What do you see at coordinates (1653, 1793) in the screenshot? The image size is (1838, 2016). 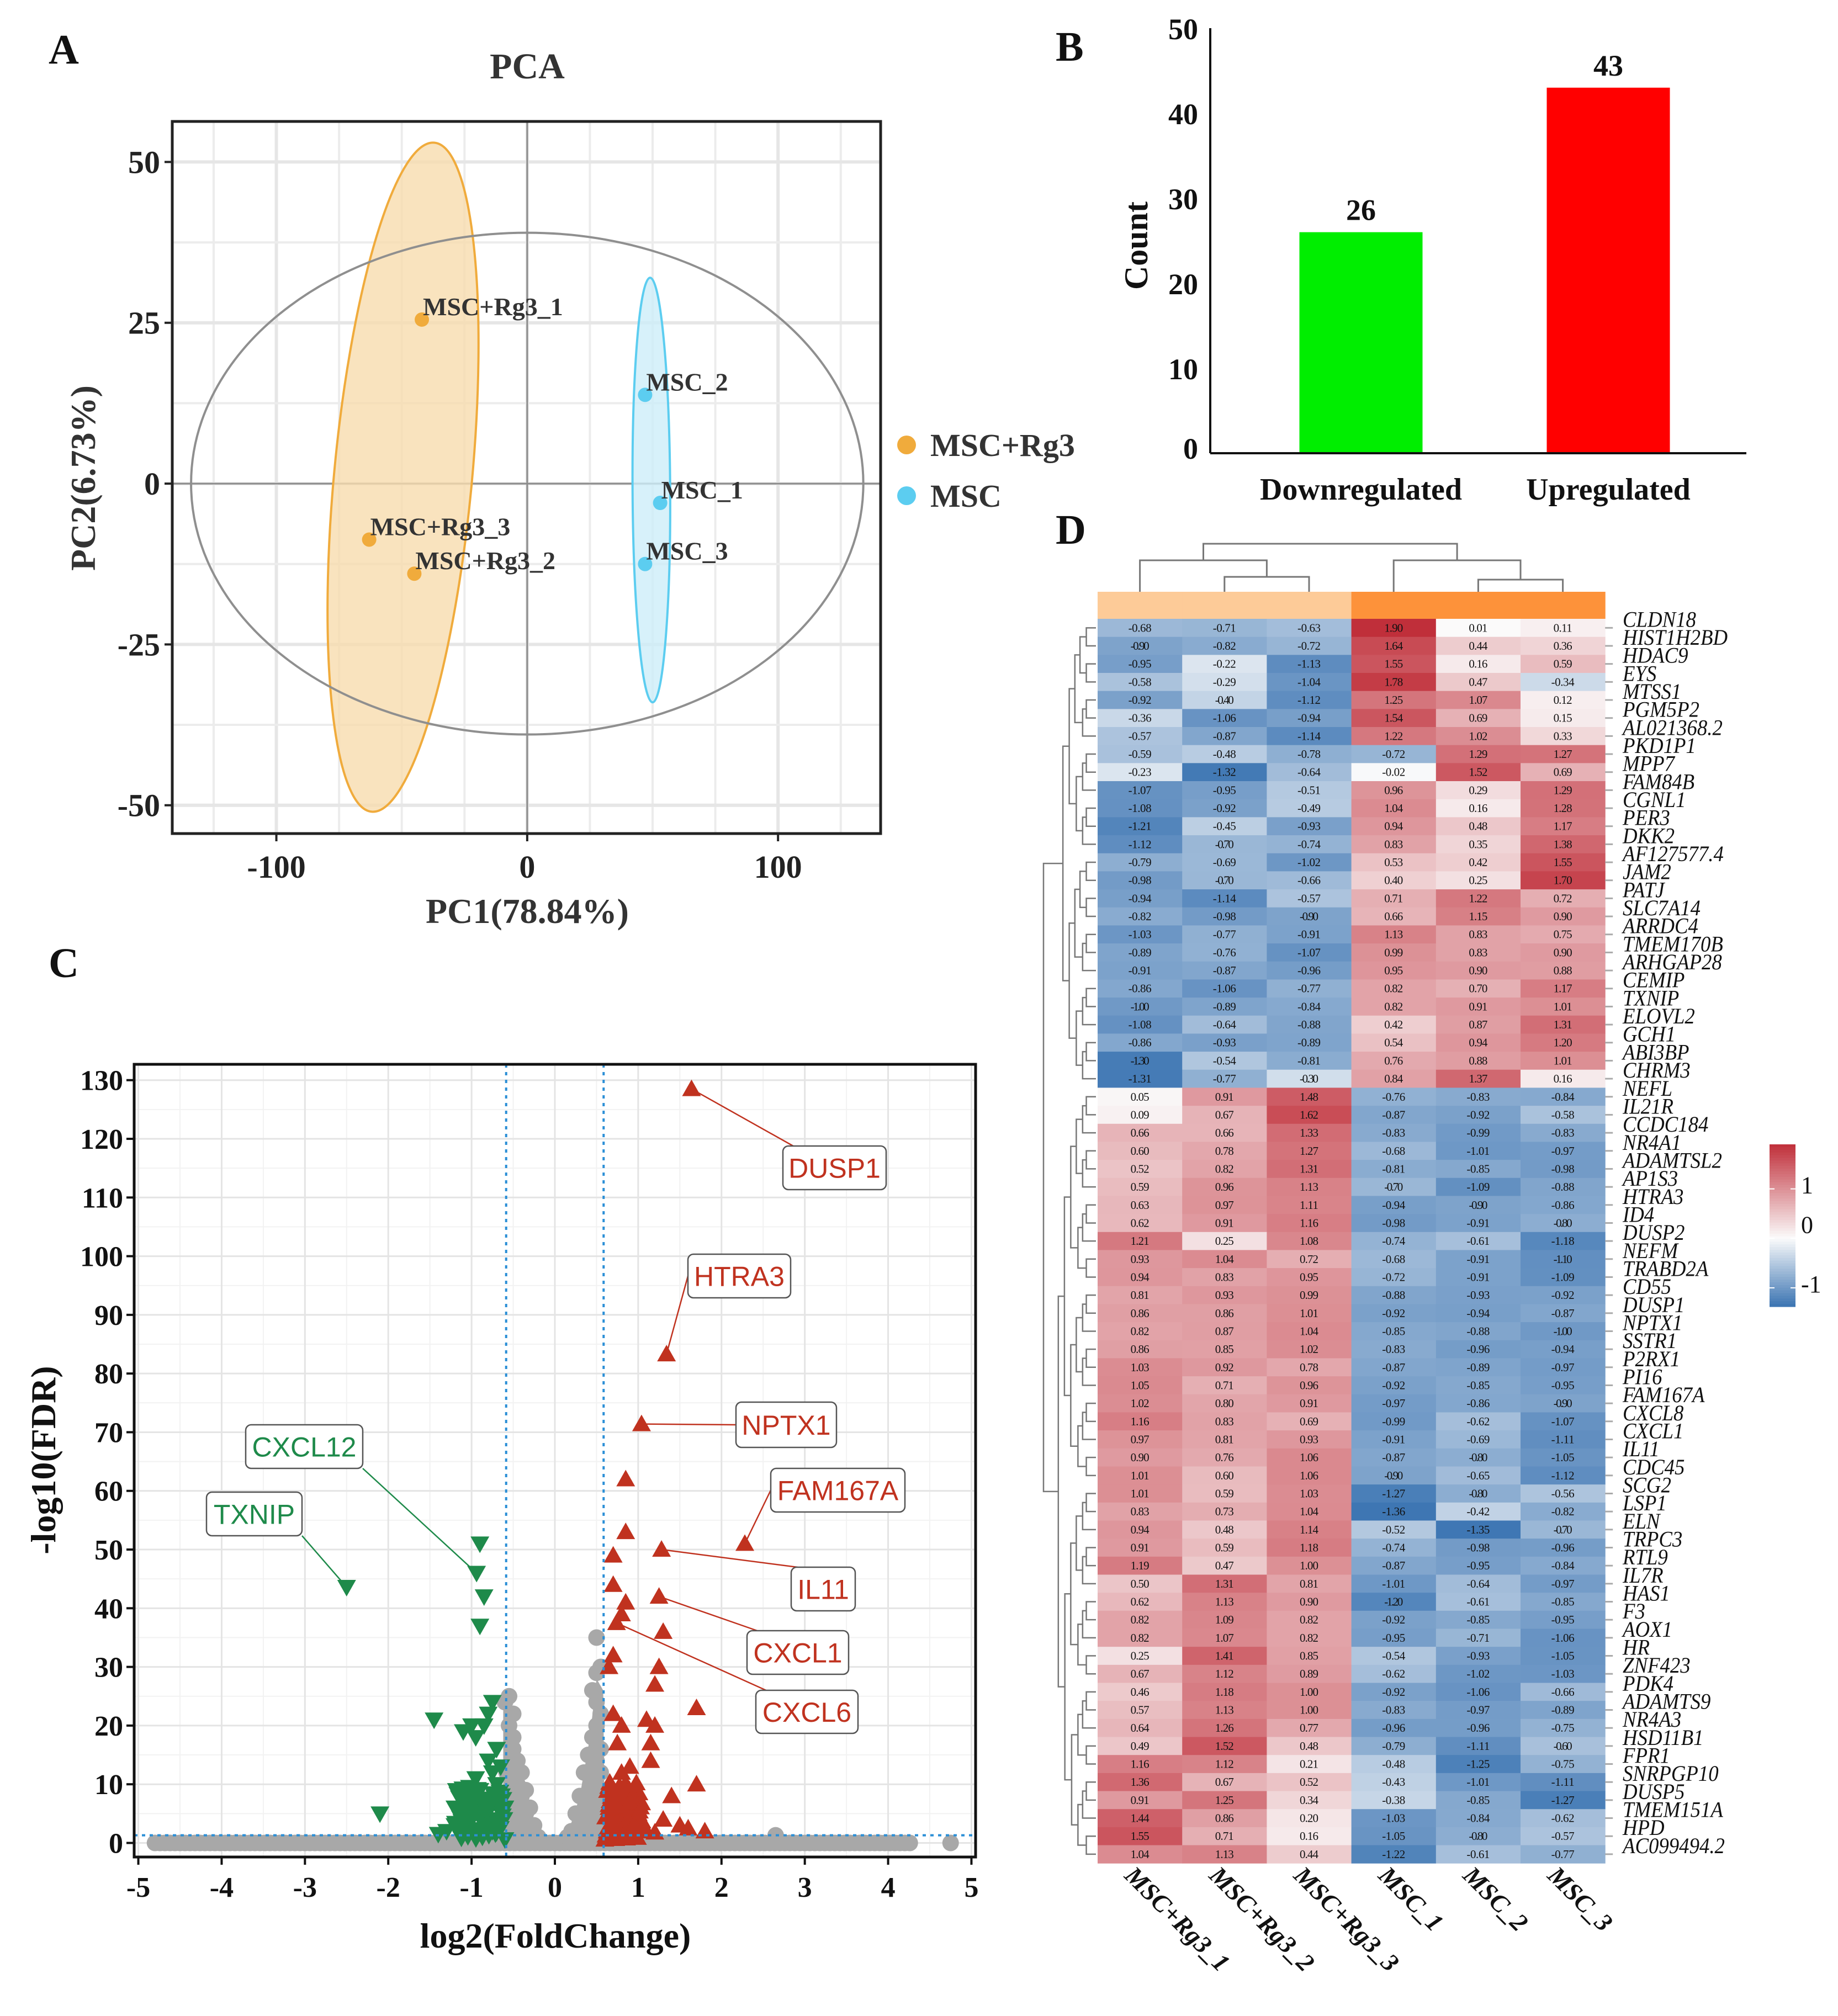 I see `heatmap-gene-label: DUSP5` at bounding box center [1653, 1793].